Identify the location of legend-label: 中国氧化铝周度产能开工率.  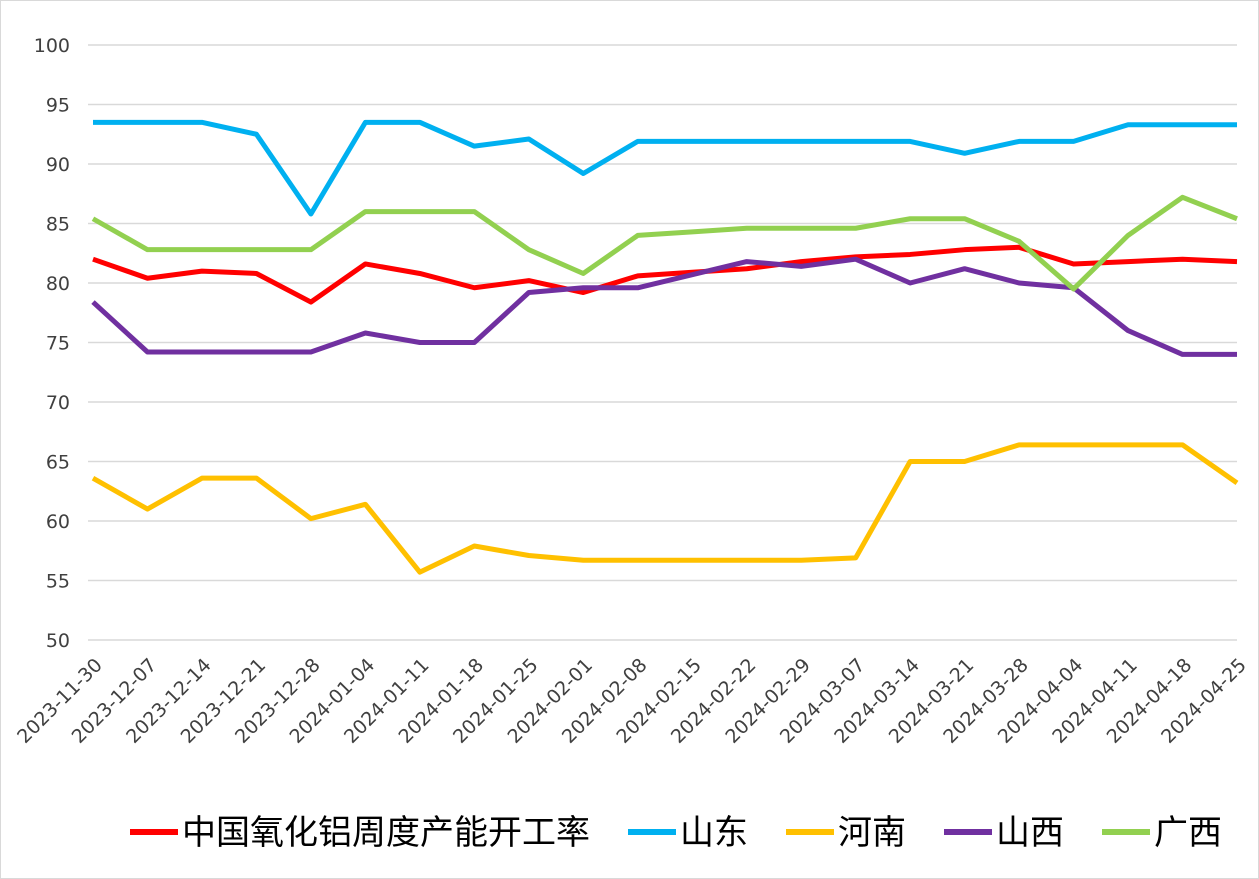
(386, 833).